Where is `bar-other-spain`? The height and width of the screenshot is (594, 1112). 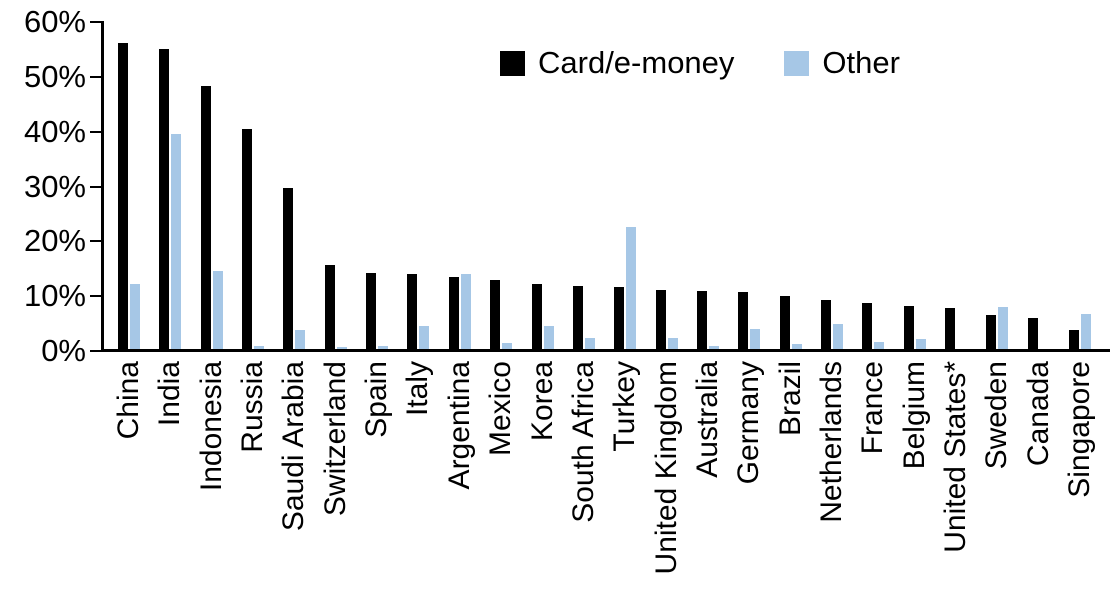
bar-other-spain is located at coordinates (383, 348).